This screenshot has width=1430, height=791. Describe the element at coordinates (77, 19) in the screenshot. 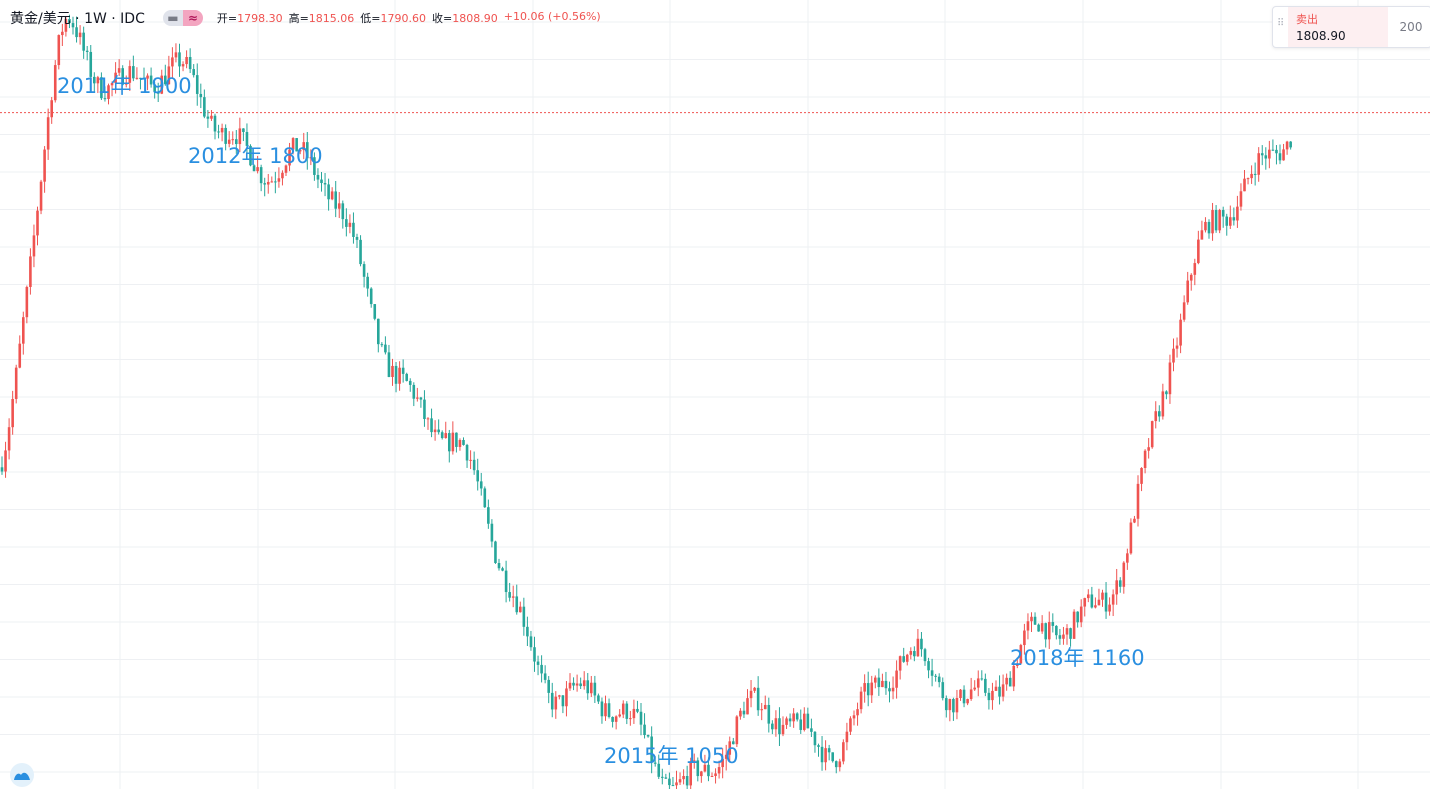

I see `symbol-title: 黄金/美元 · 1W · IDC` at that location.